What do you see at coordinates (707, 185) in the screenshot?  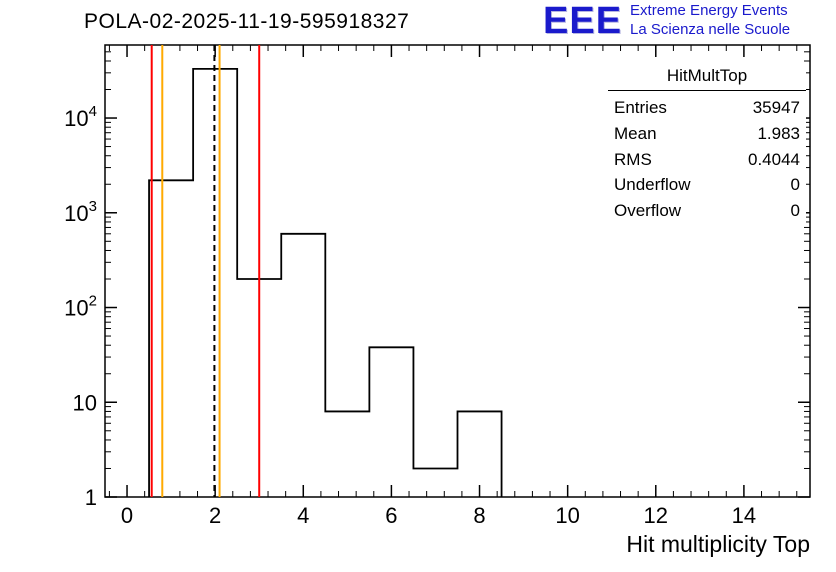 I see `stats-row-underflow: Underflow 0` at bounding box center [707, 185].